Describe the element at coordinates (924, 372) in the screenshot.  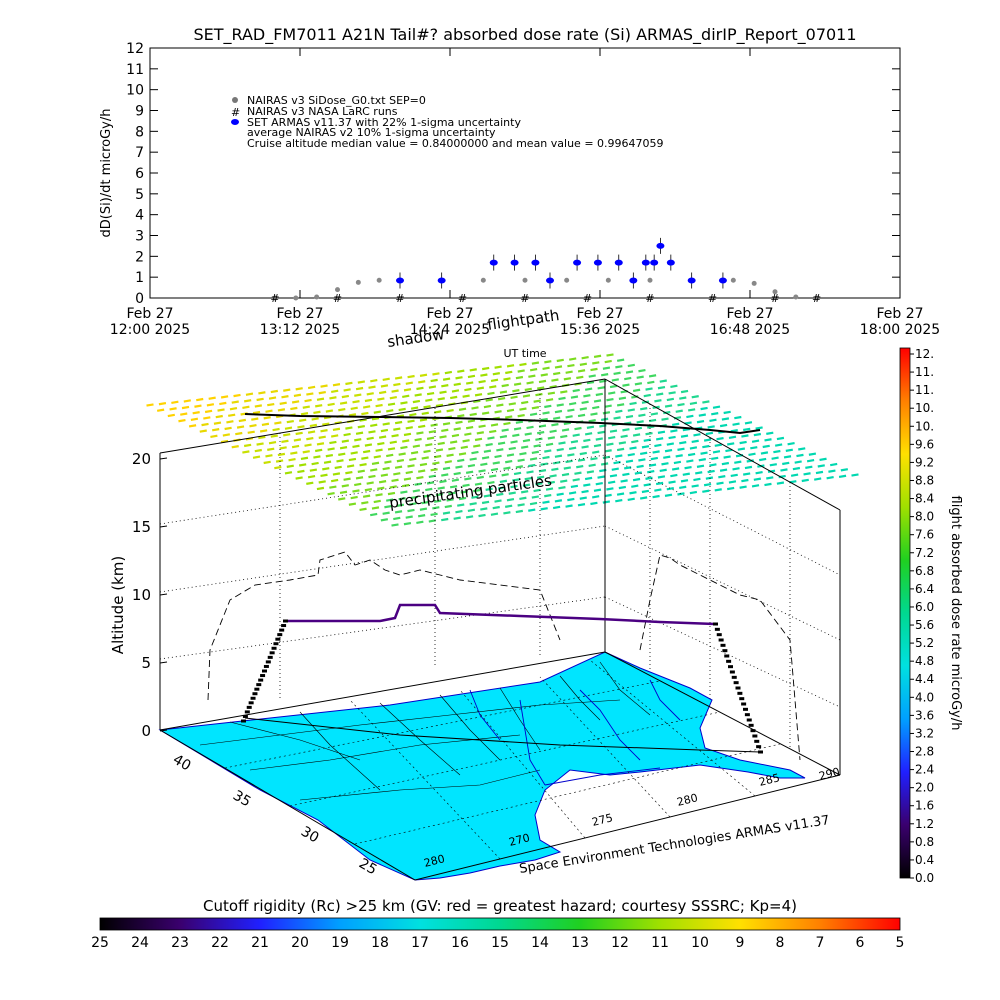
I see `colorbar-right-tick-label: 11.` at that location.